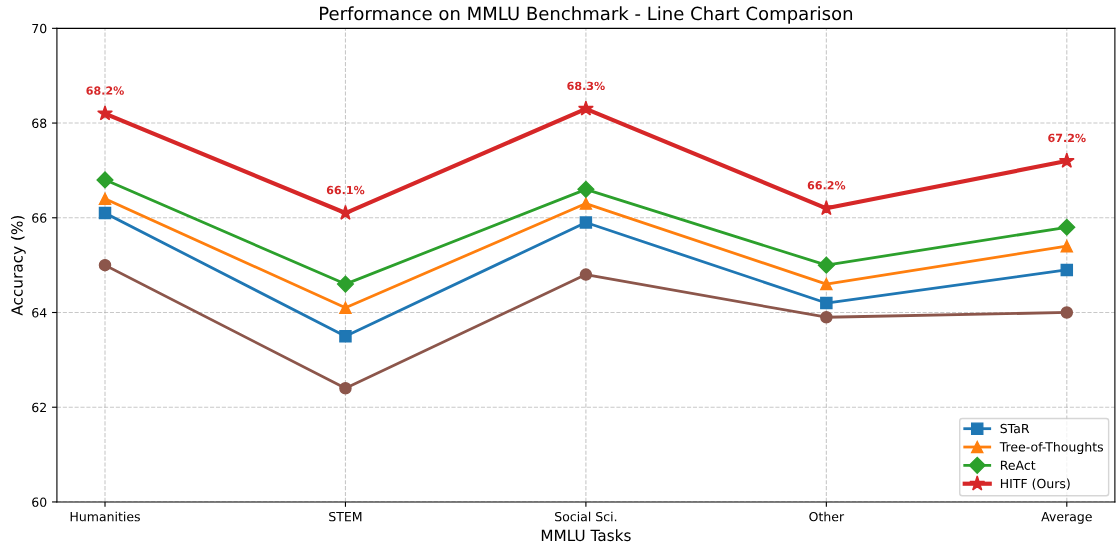 The width and height of the screenshot is (1116, 545). Describe the element at coordinates (586, 15) in the screenshot. I see `chart-title: Performance on MMLU Benchmark - Line Chart Comparison` at that location.